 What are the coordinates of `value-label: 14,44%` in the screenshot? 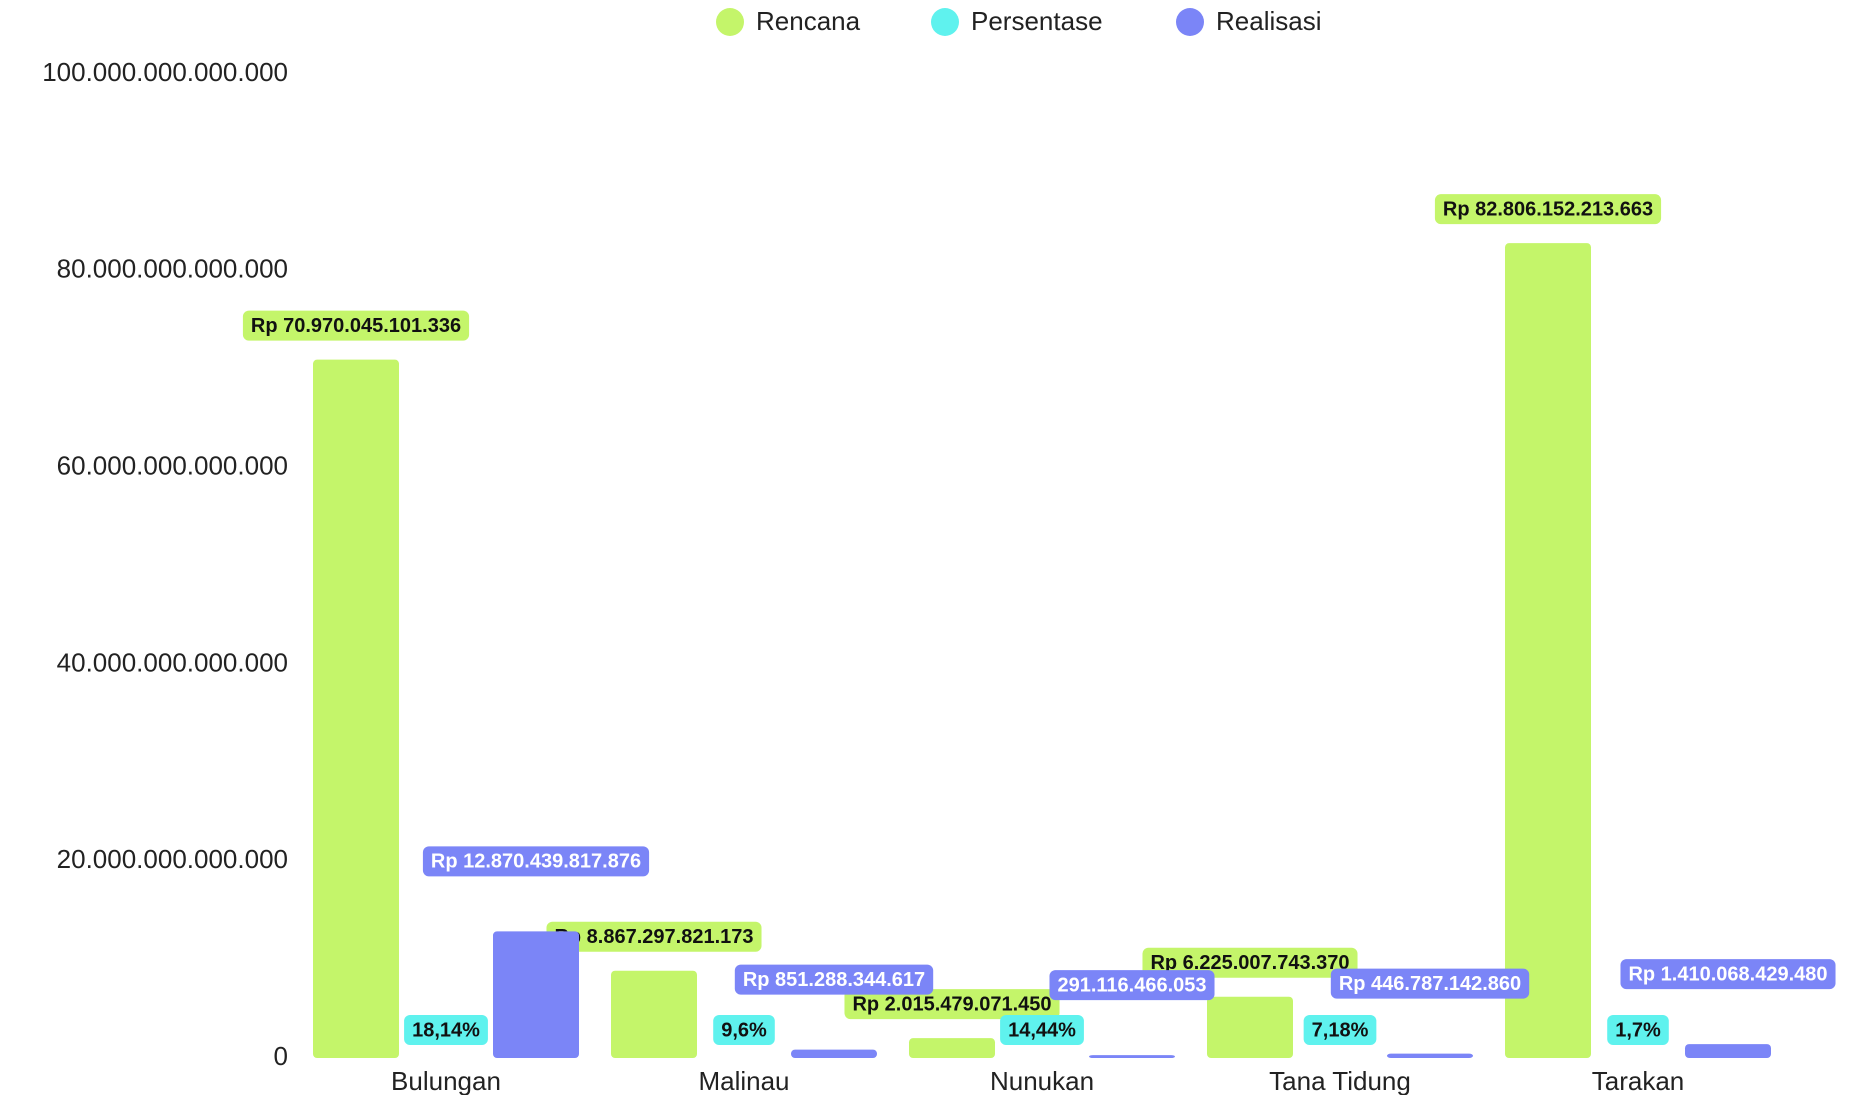 It's located at (1042, 1030).